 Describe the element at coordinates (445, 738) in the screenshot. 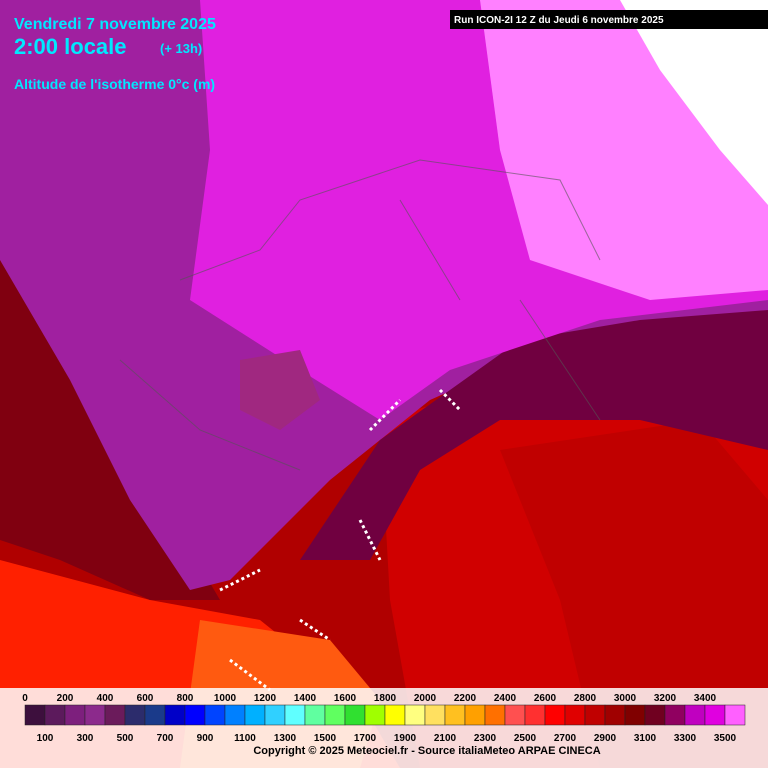

I see `scale-label: 2100` at that location.